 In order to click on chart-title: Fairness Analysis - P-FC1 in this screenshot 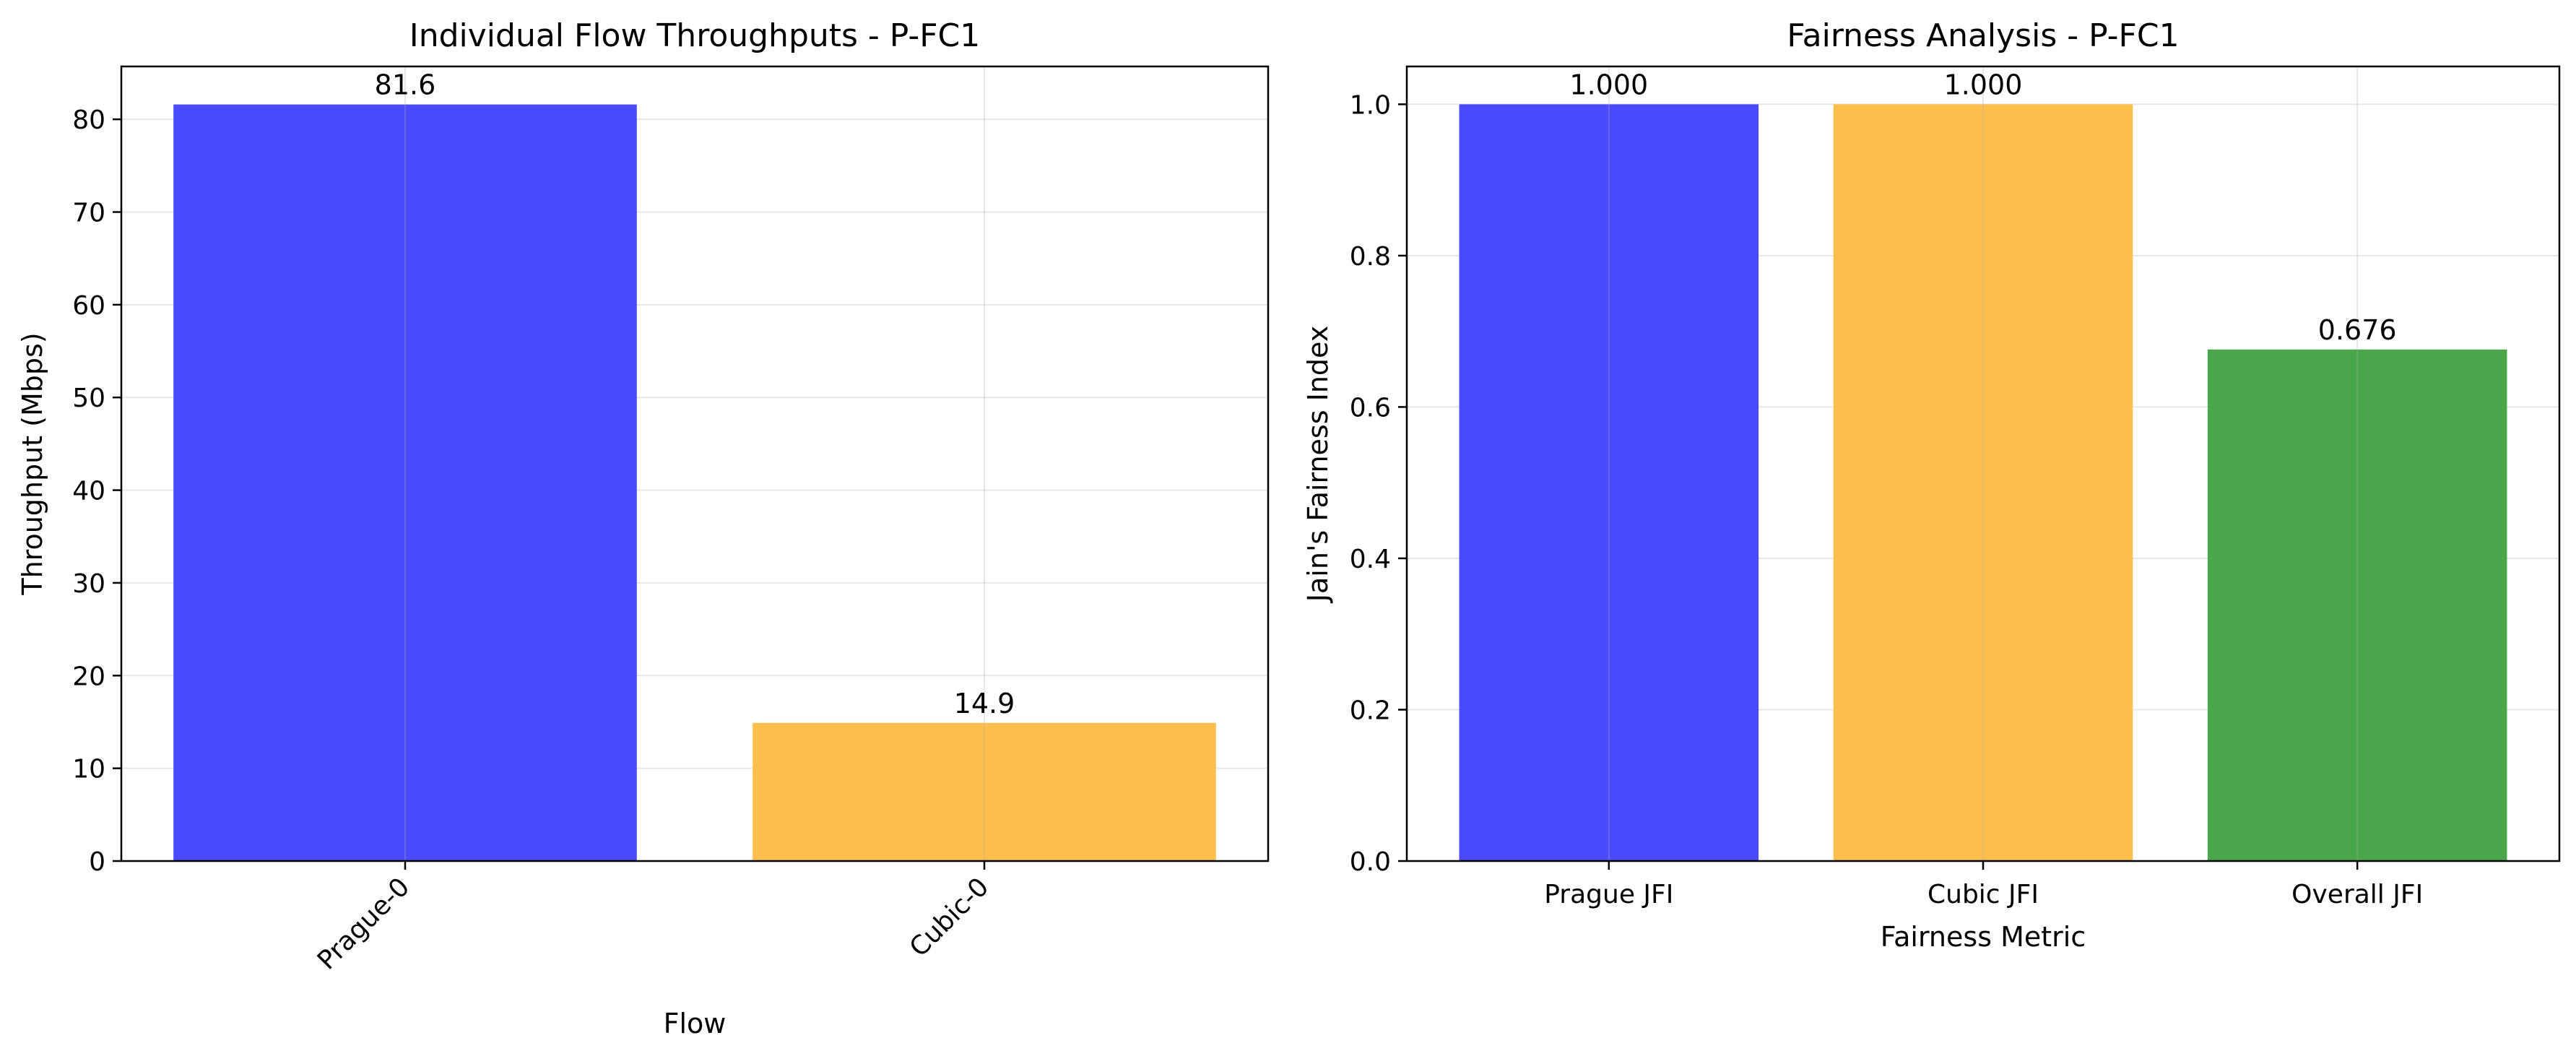, I will do `click(1983, 35)`.